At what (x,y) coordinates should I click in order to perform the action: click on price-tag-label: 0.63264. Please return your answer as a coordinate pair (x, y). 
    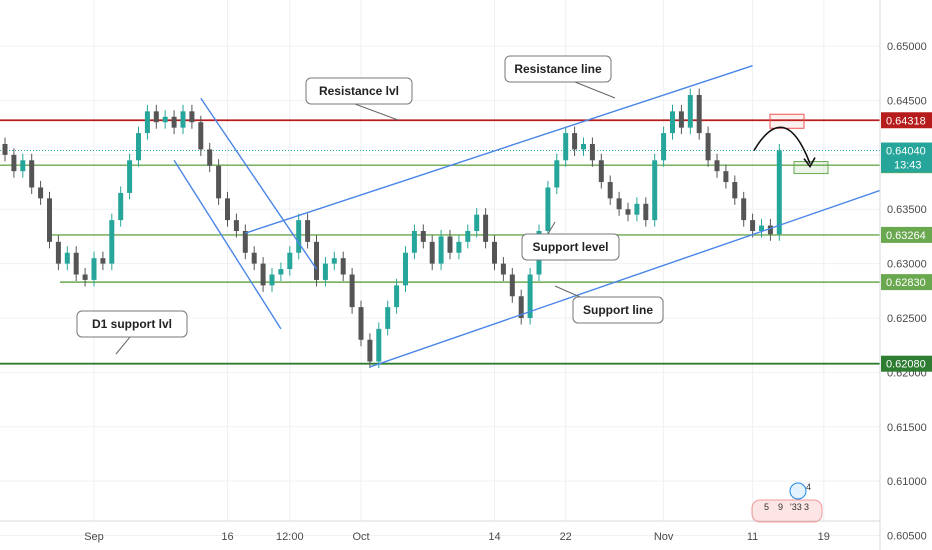
    Looking at the image, I should click on (906, 236).